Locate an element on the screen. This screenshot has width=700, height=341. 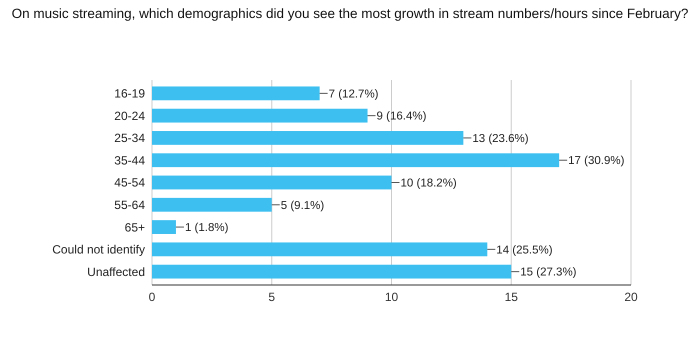
y-tick-label: Could not identify is located at coordinates (98, 249).